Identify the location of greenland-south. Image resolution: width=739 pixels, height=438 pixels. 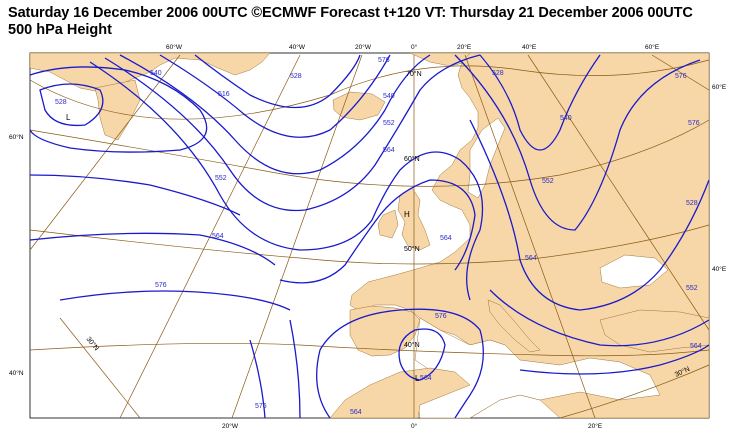
(117, 110).